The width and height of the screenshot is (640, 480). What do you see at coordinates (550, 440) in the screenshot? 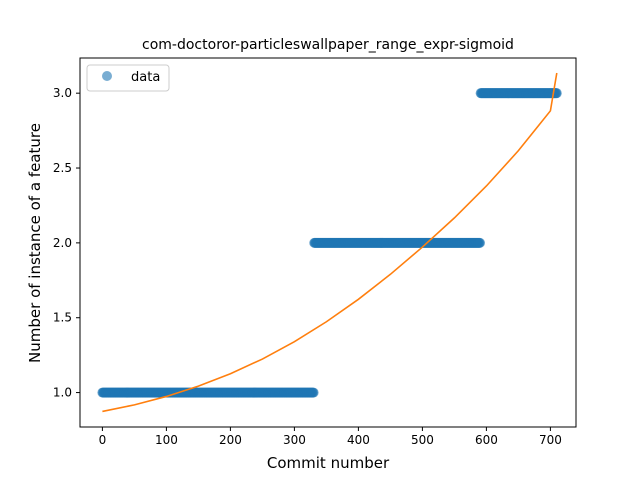
I see `x-tick-label: 700` at bounding box center [550, 440].